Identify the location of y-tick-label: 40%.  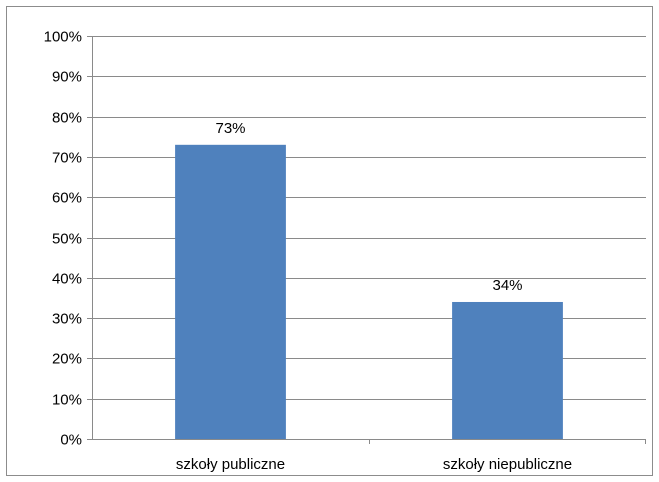
(67, 279).